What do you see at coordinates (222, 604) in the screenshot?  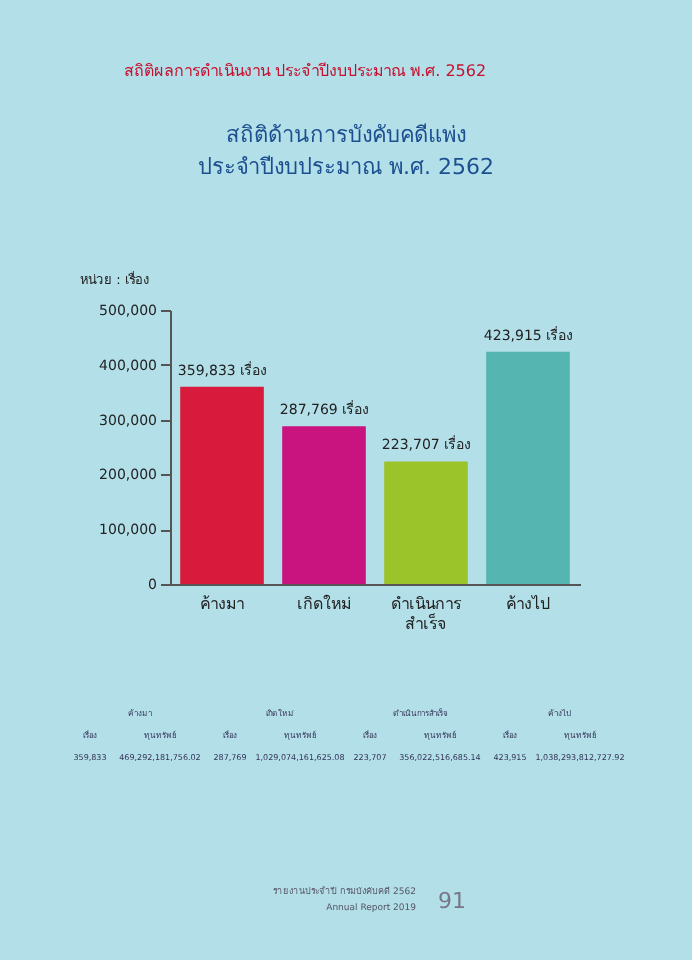 I see `x-tick-label: ค้างมา` at bounding box center [222, 604].